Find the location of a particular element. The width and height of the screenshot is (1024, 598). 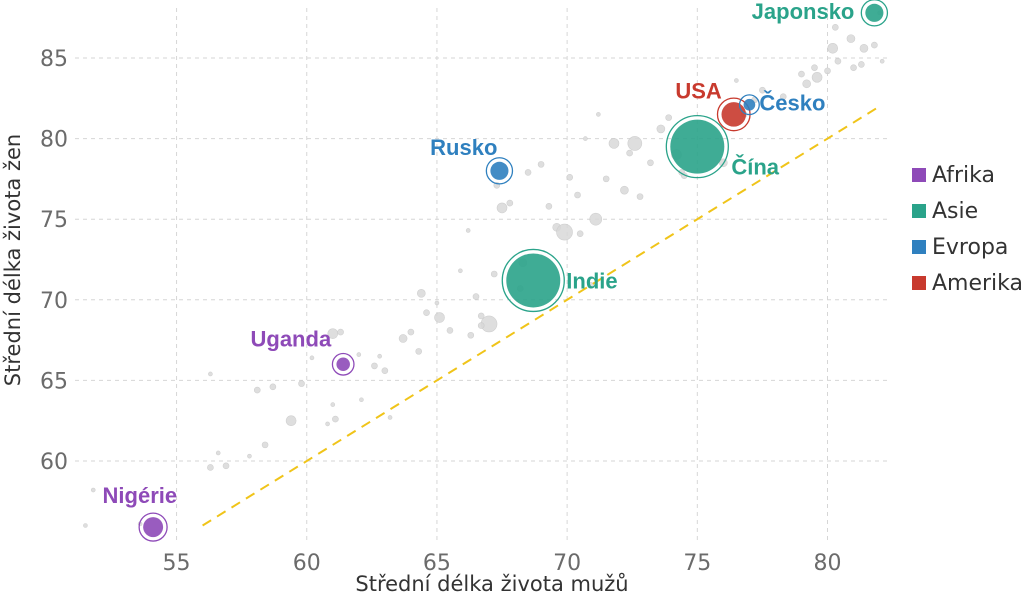

x-tick-label: 80 is located at coordinates (828, 563).